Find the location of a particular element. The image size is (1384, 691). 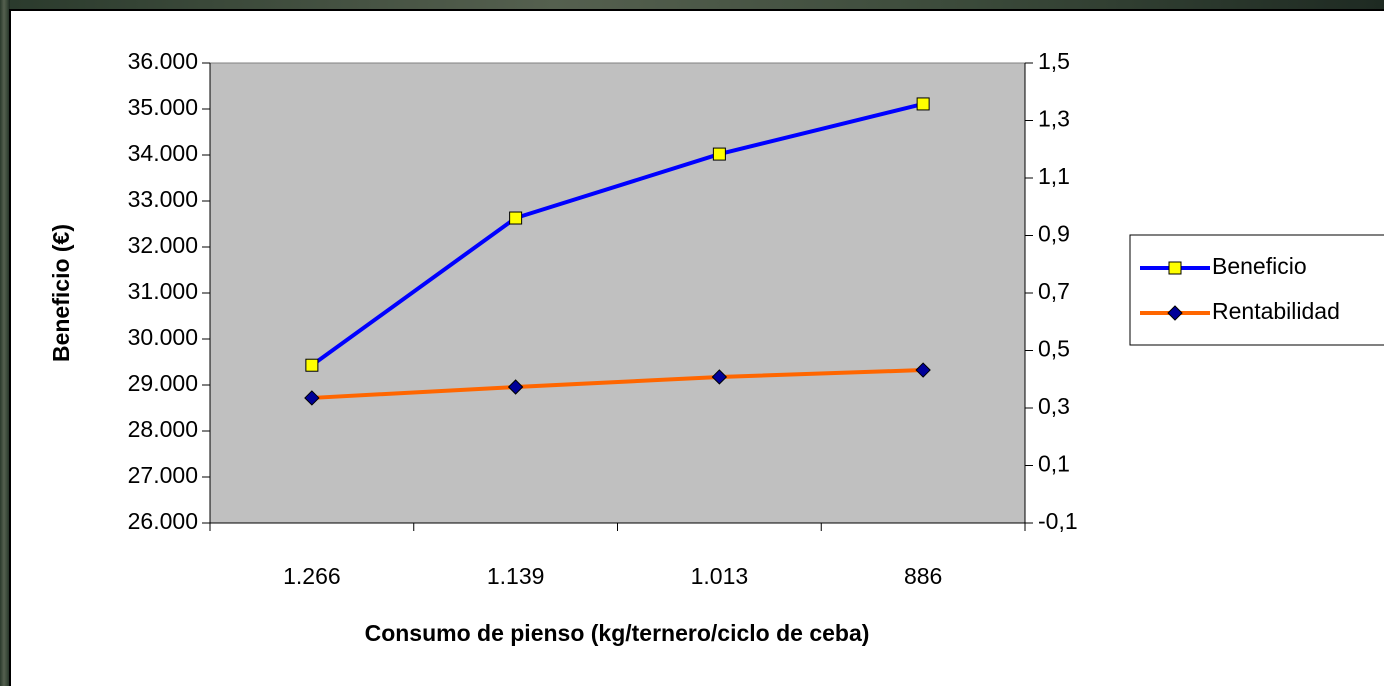

y-tick-label: 33.000 is located at coordinates (163, 199).